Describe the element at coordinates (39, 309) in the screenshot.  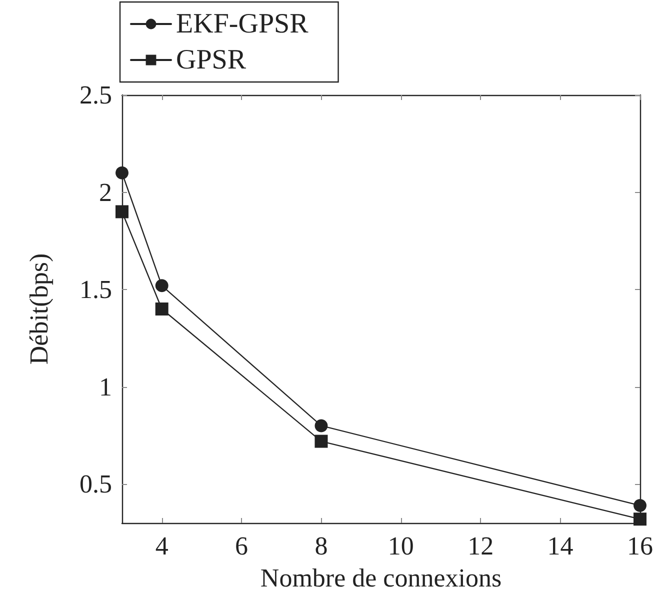
I see `y-axis-title: Débit(bps)` at that location.